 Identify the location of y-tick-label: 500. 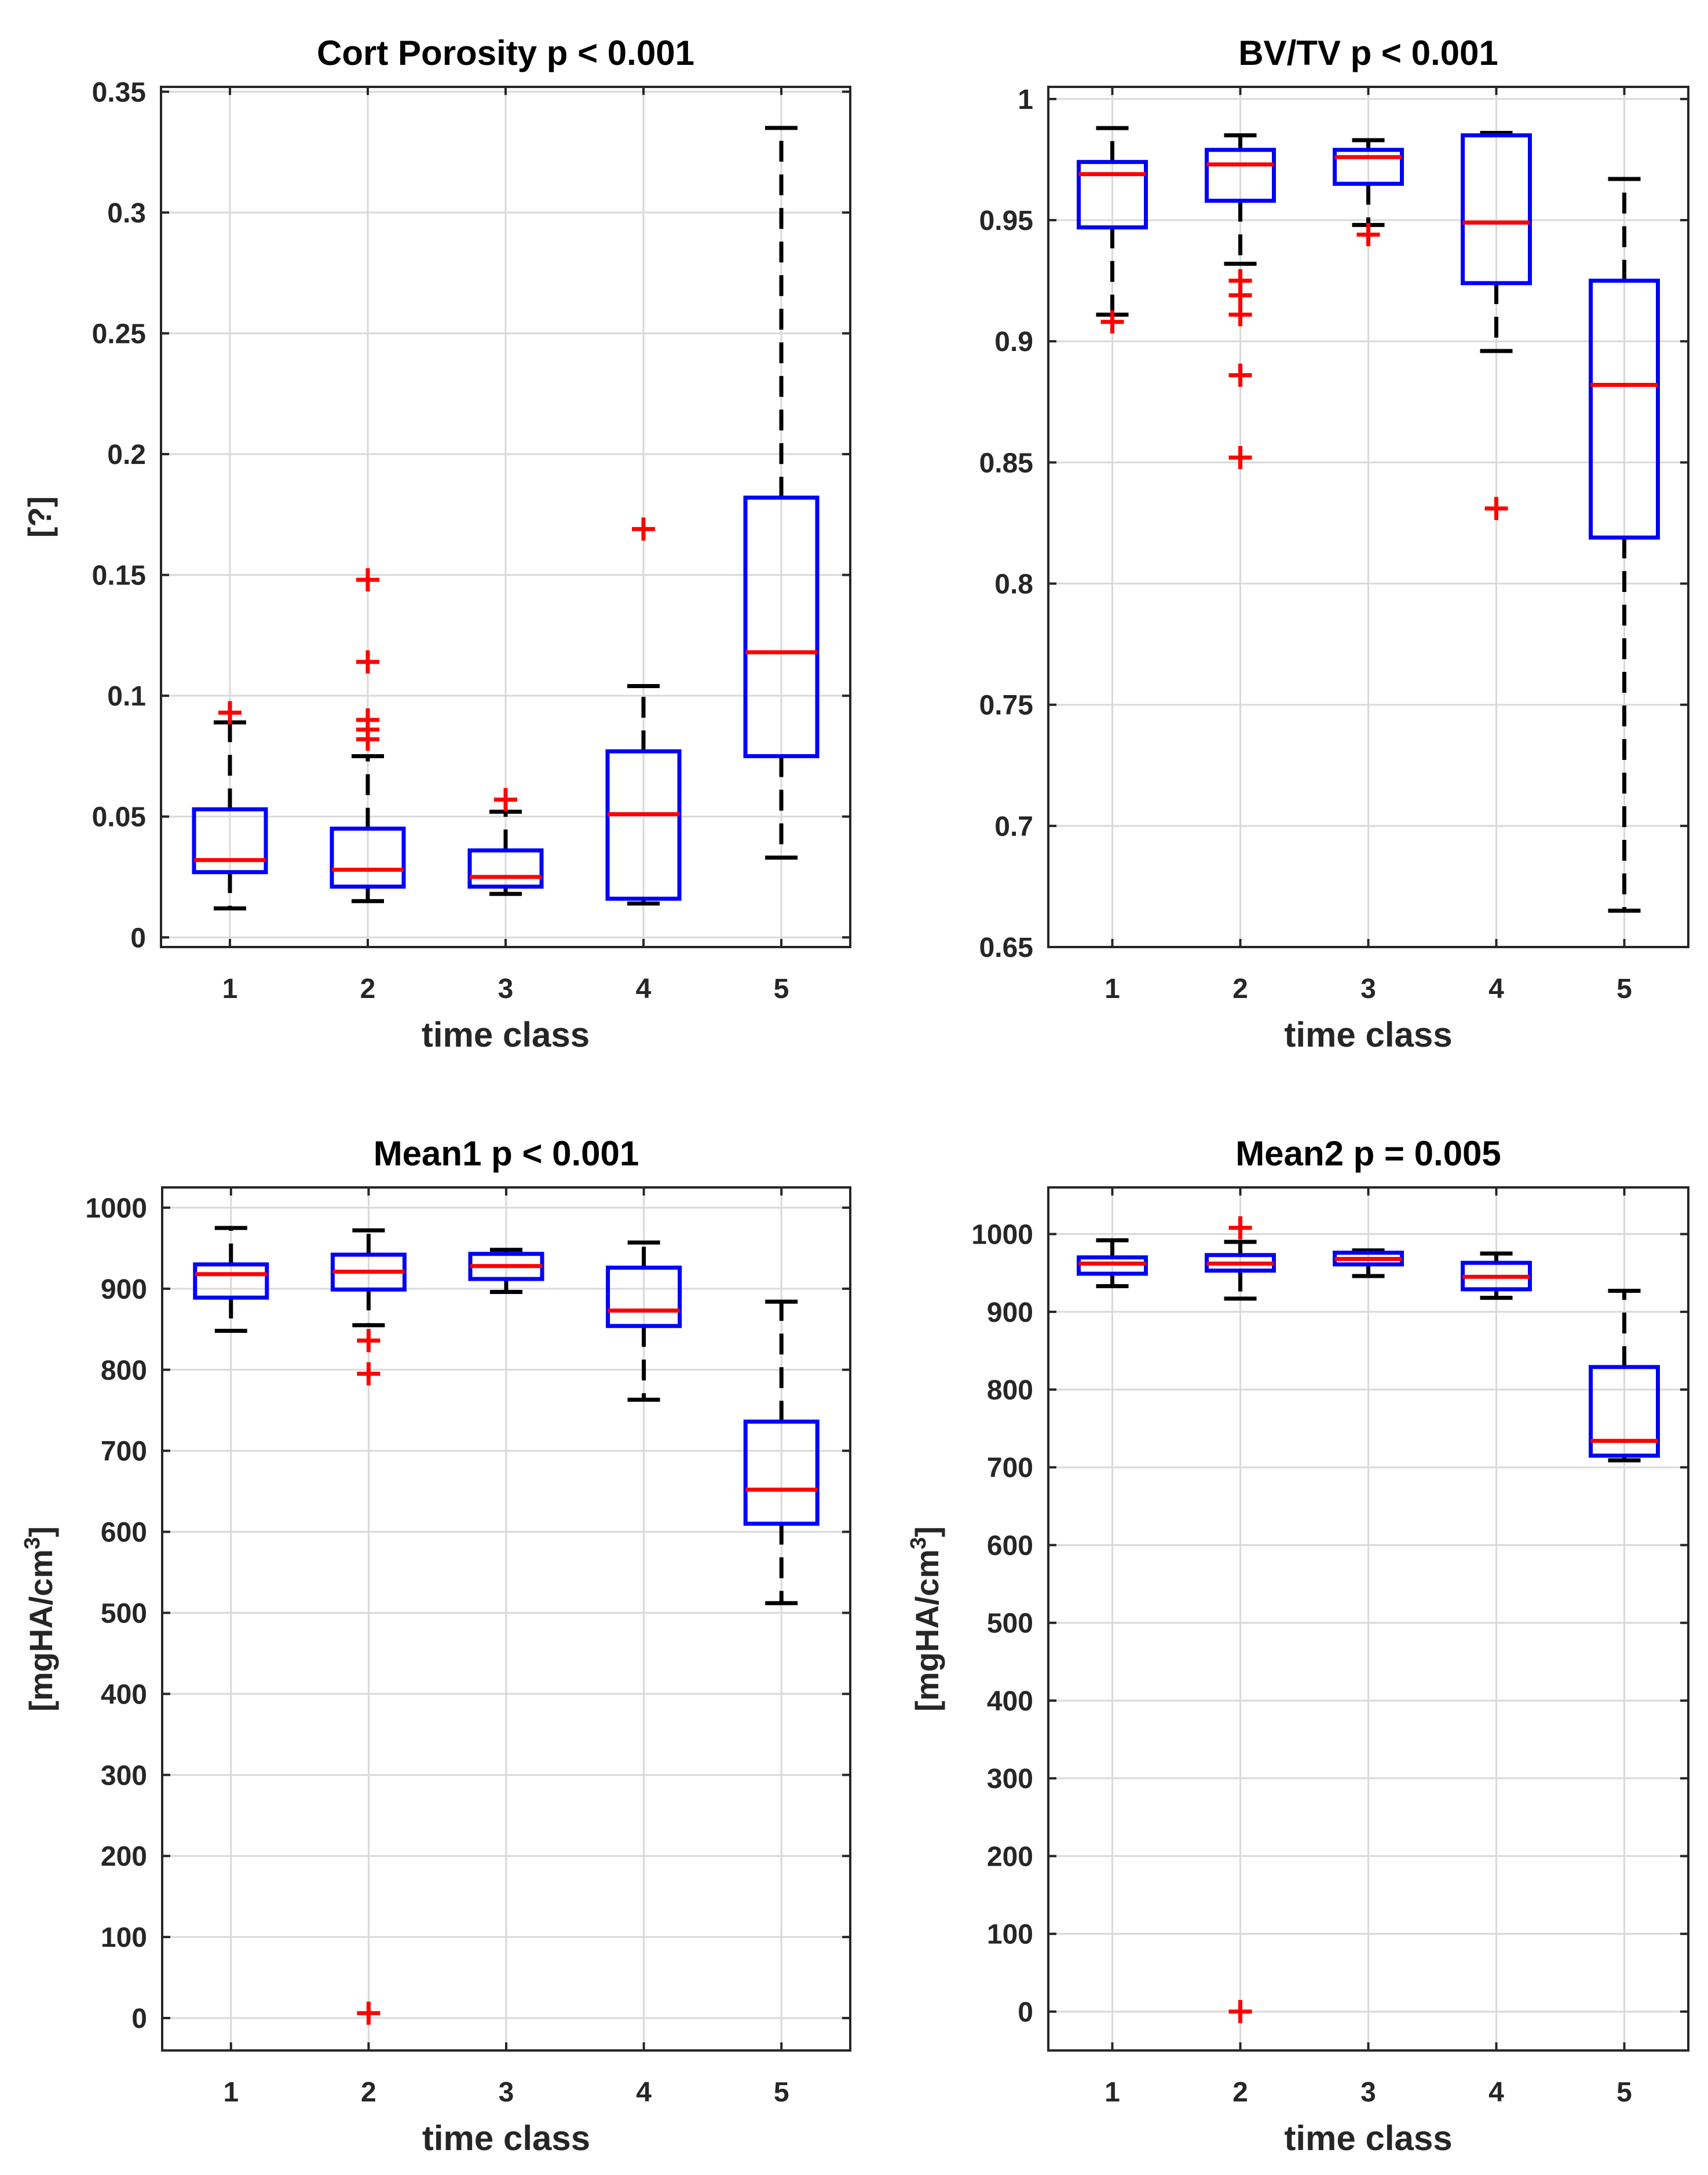
(124, 1614).